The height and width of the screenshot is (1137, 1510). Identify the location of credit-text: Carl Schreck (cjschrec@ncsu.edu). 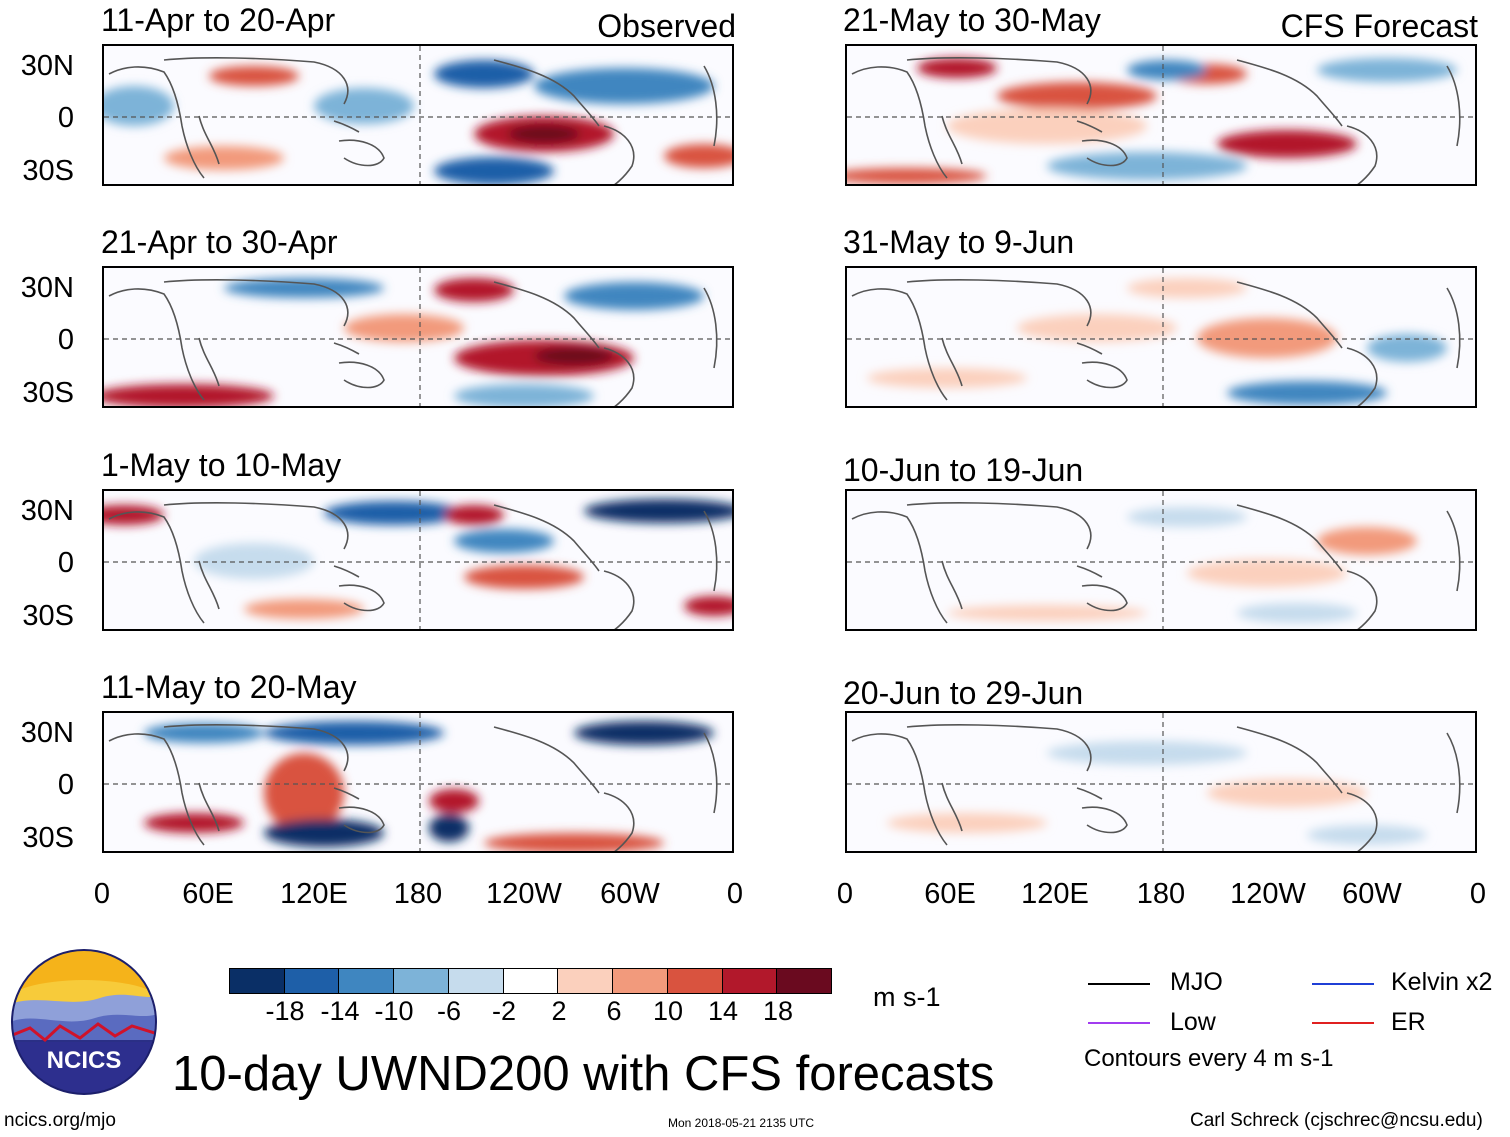
(1336, 1120).